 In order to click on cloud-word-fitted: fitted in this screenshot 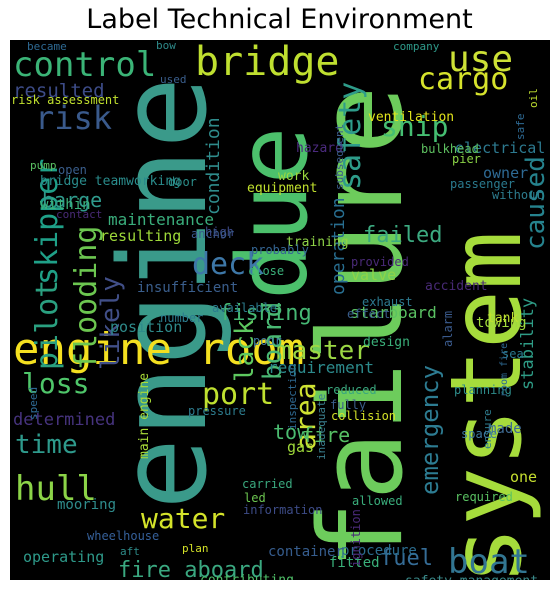, I will do `click(354, 563)`.